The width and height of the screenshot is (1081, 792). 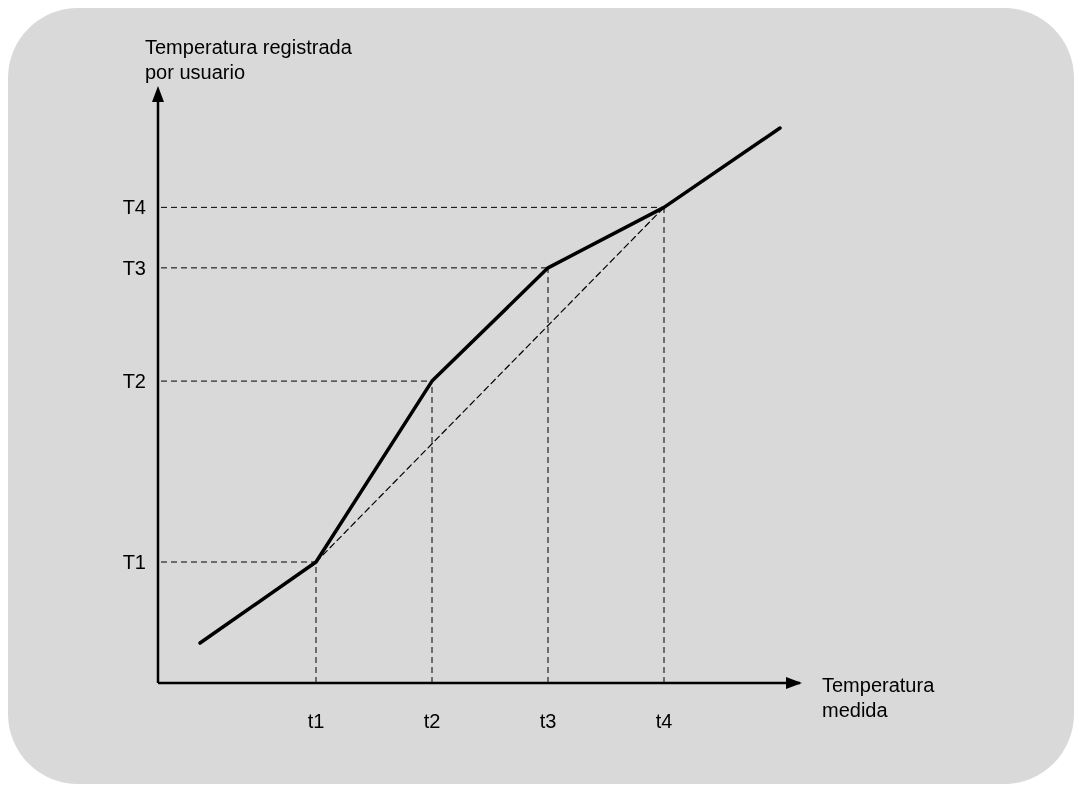 What do you see at coordinates (134, 207) in the screenshot?
I see `ref-line-label: T4` at bounding box center [134, 207].